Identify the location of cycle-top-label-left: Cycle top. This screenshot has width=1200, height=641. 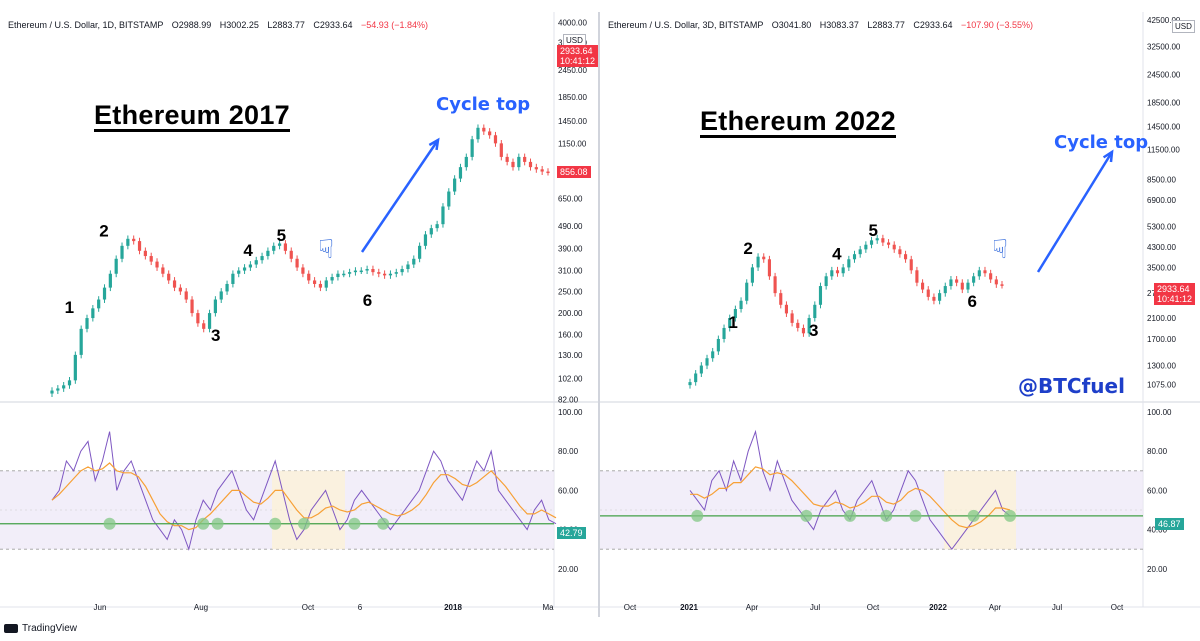
(483, 104).